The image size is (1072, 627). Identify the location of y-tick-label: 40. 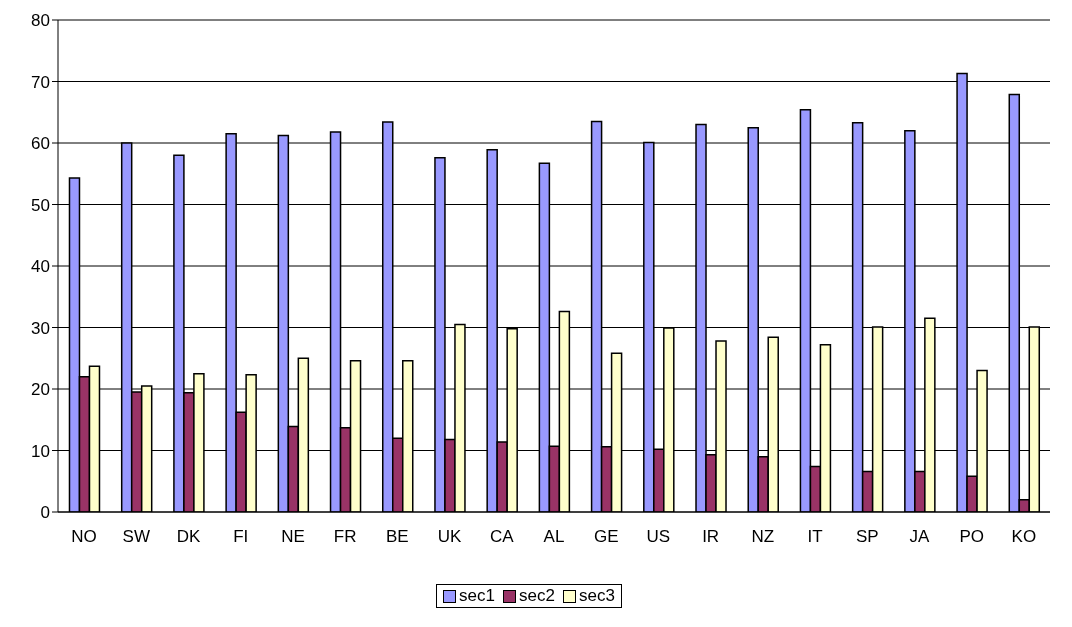
(40, 267).